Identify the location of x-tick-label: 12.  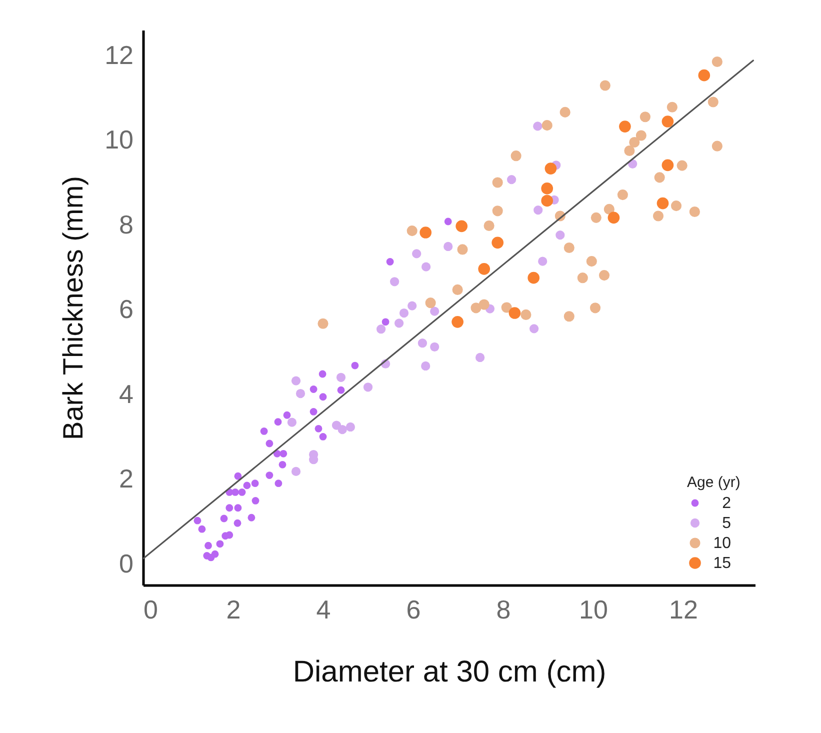
(683, 609).